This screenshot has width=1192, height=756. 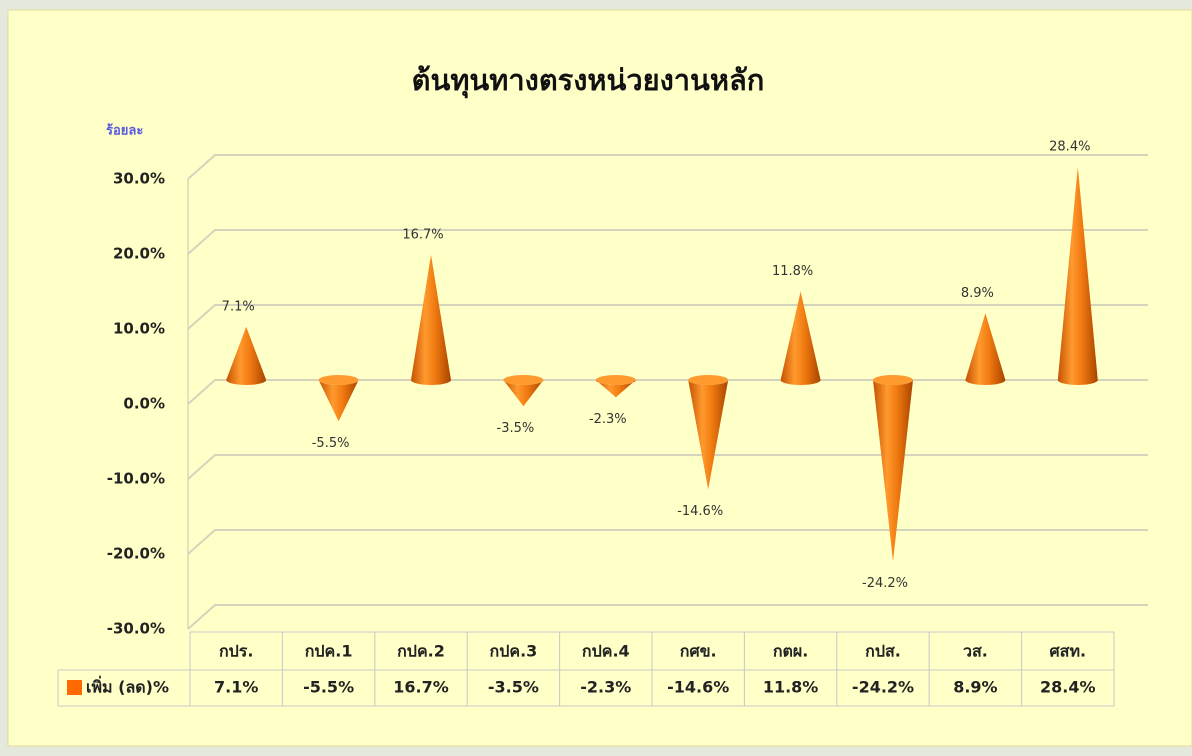 I want to click on x-tick-label: กปค.2, so click(x=421, y=651).